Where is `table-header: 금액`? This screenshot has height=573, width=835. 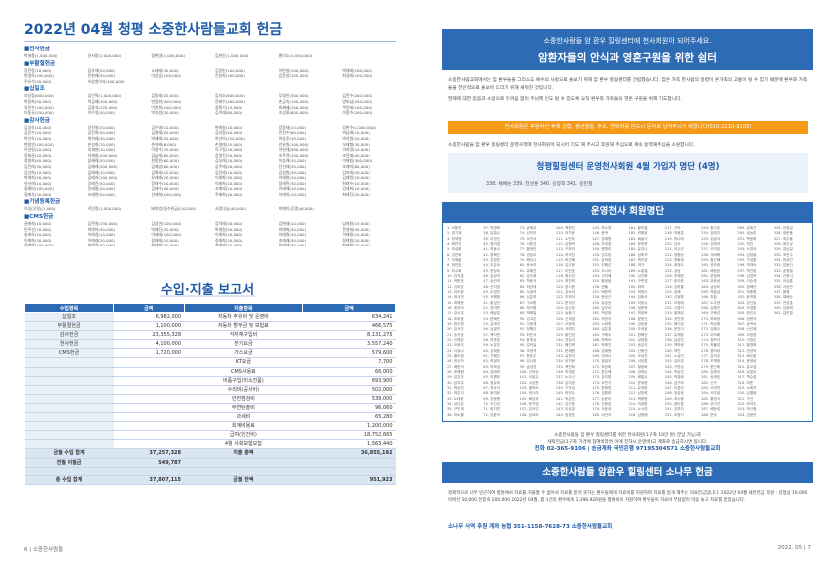
table-header: 금액 is located at coordinates (149, 308).